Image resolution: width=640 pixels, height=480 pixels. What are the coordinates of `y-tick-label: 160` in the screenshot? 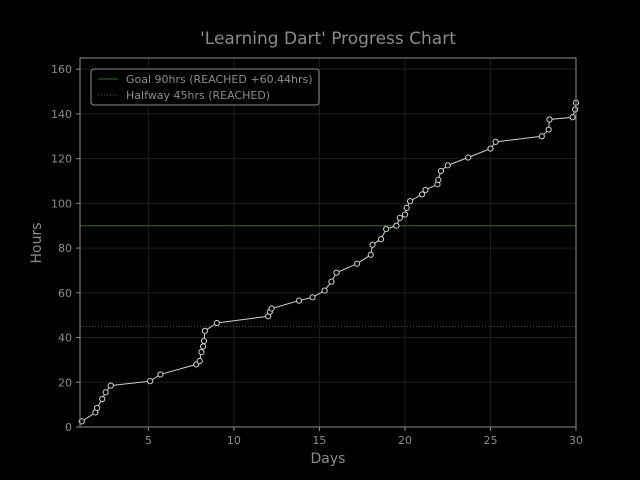 It's located at (61, 69).